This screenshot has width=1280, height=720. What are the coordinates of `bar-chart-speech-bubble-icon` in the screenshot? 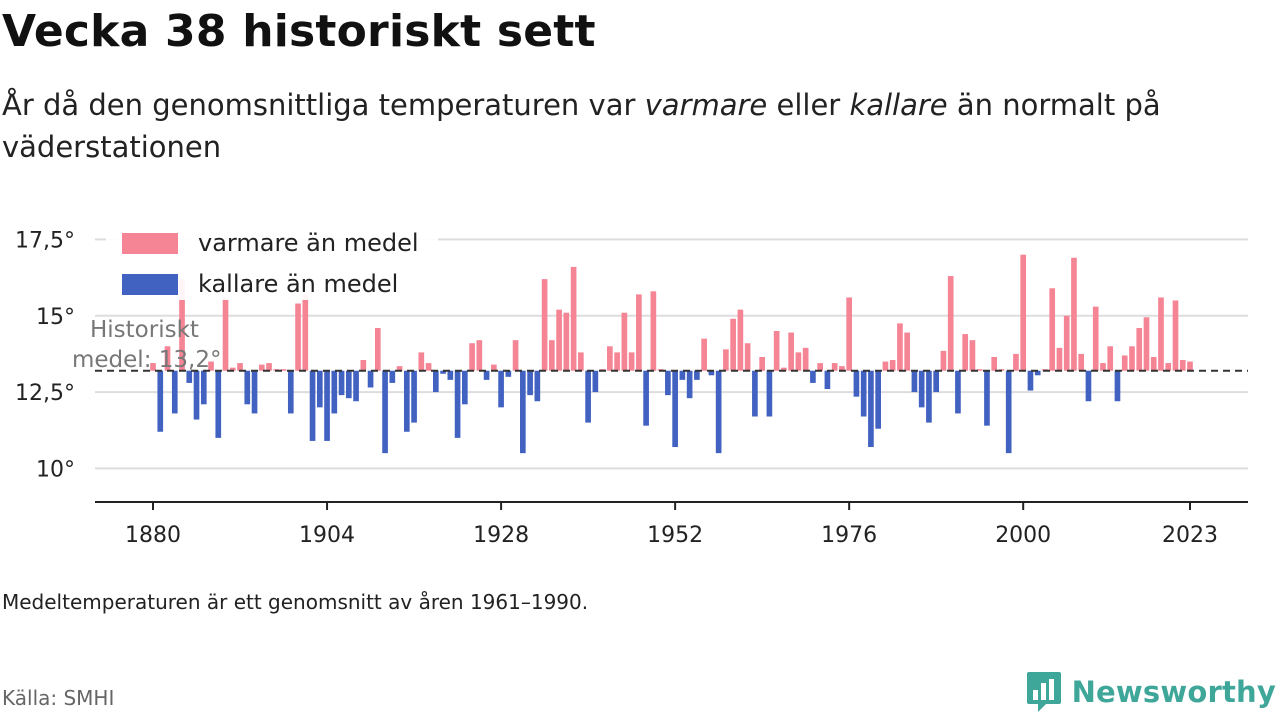 It's located at (1043, 692).